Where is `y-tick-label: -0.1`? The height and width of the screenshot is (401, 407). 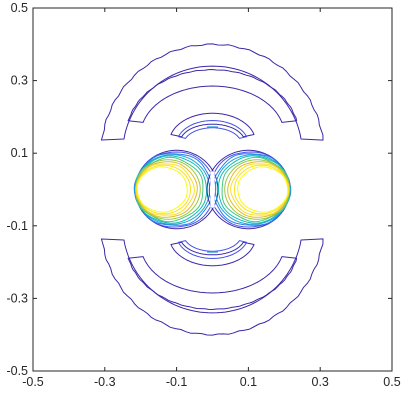 y-tick-label: -0.1 is located at coordinates (17, 226).